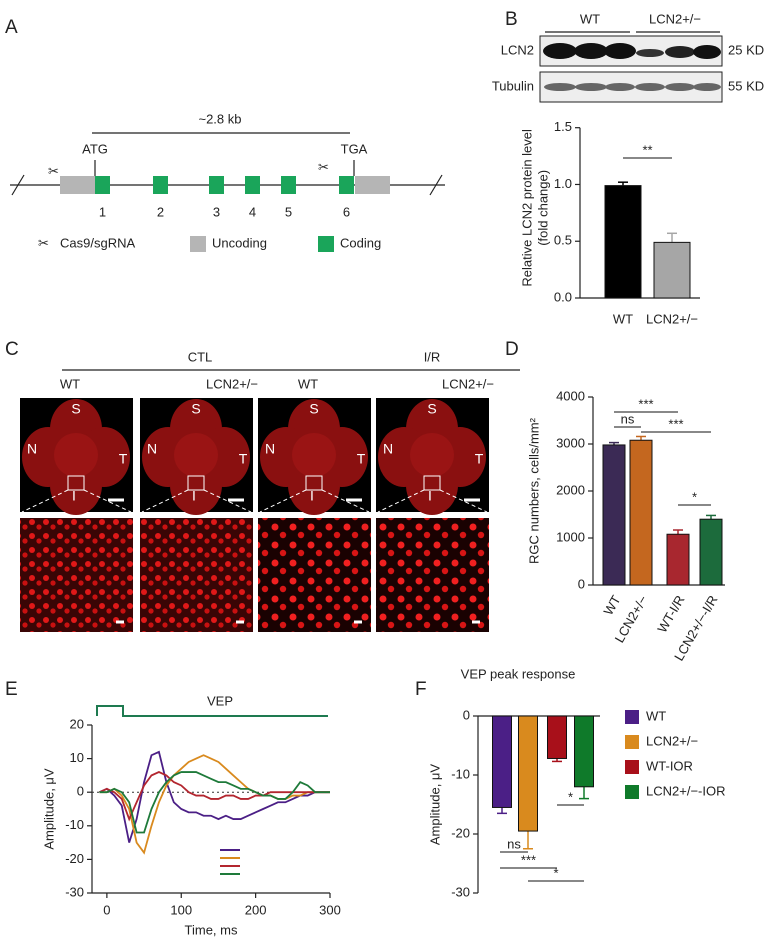 This screenshot has width=770, height=943. What do you see at coordinates (466, 714) in the screenshot?
I see `y-tick-label: 0` at bounding box center [466, 714].